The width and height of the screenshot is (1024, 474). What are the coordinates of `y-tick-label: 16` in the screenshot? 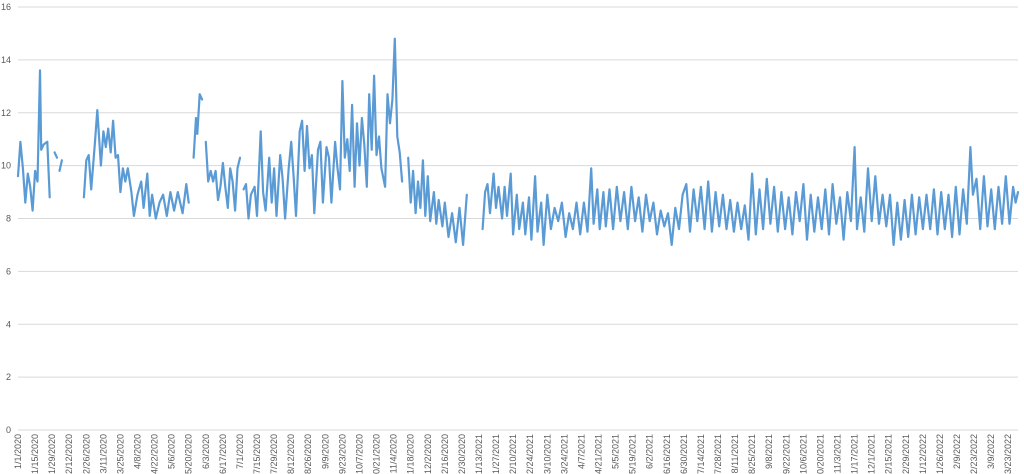 It's located at (6, 7).